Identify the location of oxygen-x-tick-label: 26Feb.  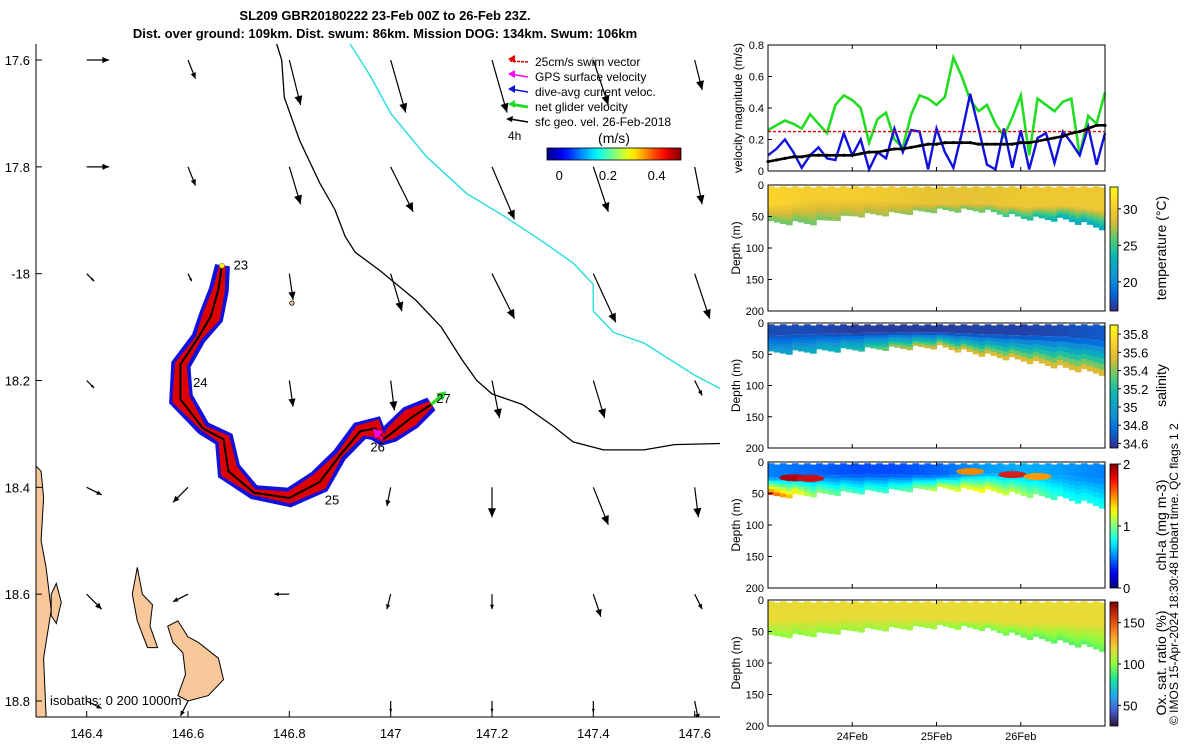
(1020, 737).